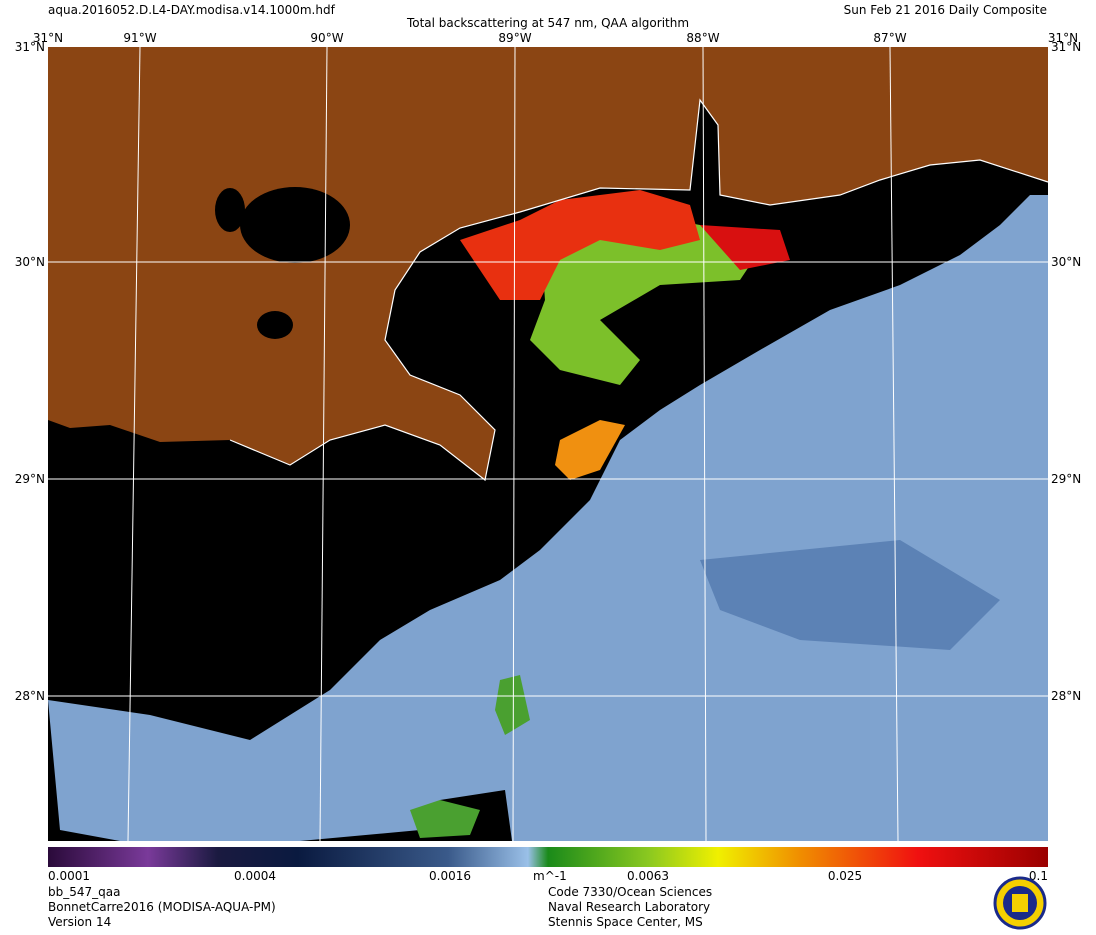 The height and width of the screenshot is (935, 1096). I want to click on colorbar, so click(548, 857).